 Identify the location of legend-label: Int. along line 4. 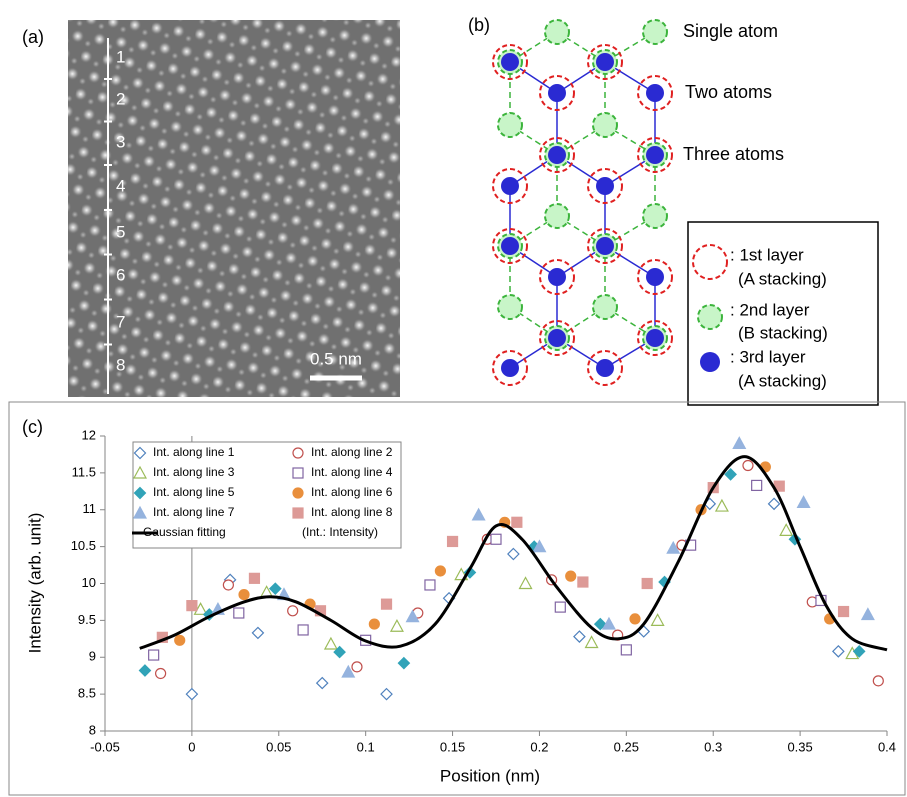
(352, 472).